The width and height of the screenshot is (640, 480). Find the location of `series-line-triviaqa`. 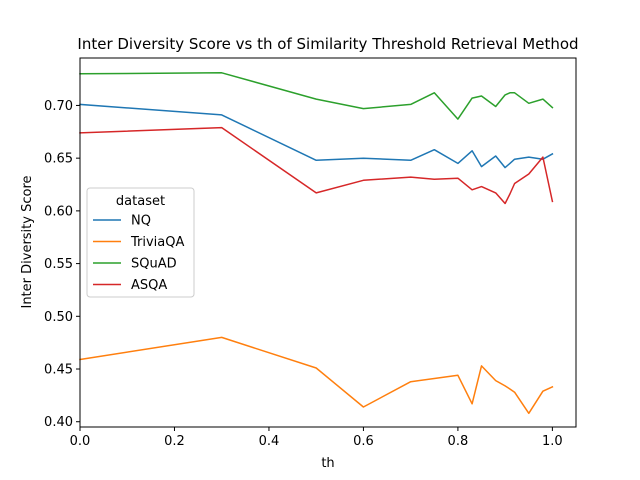

series-line-triviaqa is located at coordinates (316, 375).